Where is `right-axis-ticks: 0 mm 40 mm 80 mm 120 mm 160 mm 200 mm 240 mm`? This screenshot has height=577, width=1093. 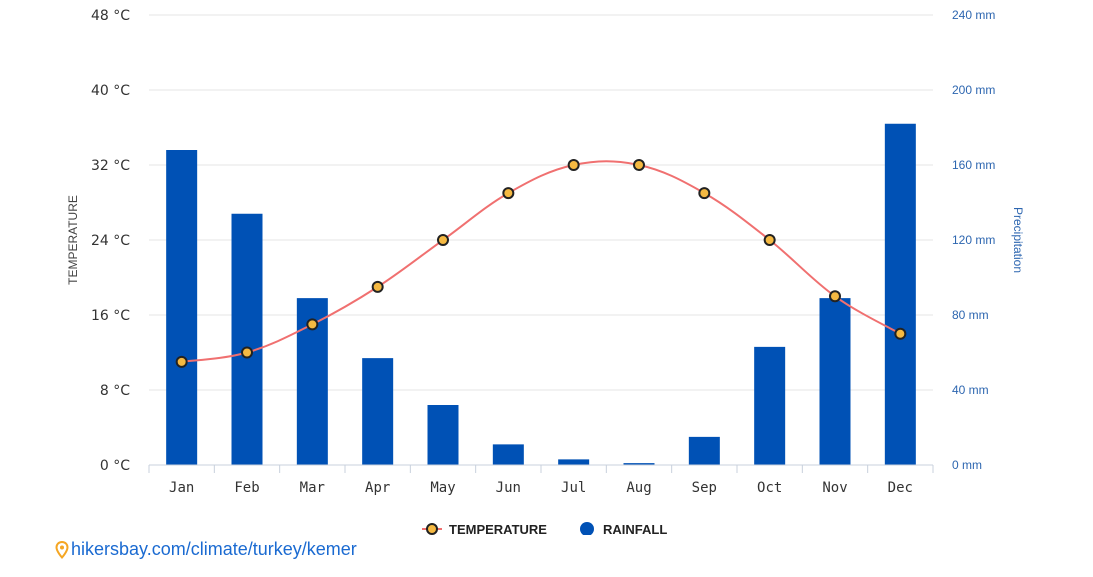
right-axis-ticks: 0 mm 40 mm 80 mm 120 mm 160 mm 200 mm 240 mm is located at coordinates (973, 240).